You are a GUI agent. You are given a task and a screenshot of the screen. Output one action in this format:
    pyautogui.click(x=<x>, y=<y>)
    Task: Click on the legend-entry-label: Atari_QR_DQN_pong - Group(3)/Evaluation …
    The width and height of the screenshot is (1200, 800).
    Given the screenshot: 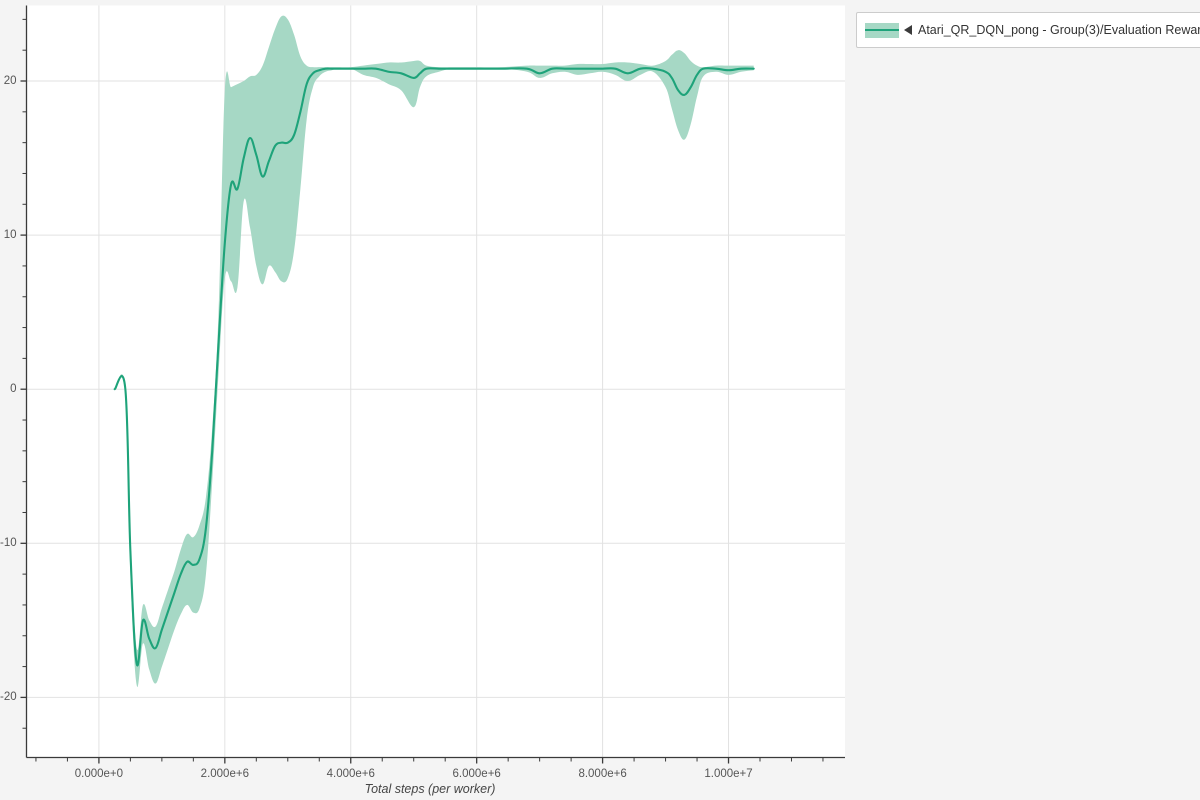 What is the action you would take?
    pyautogui.click(x=1059, y=30)
    